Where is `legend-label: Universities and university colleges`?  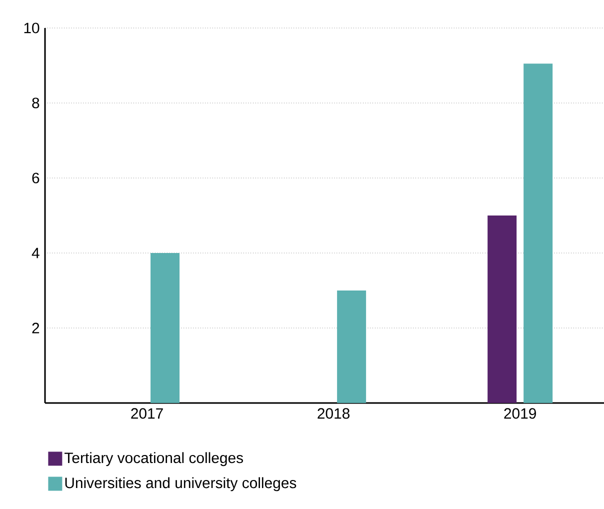 legend-label: Universities and university colleges is located at coordinates (180, 484).